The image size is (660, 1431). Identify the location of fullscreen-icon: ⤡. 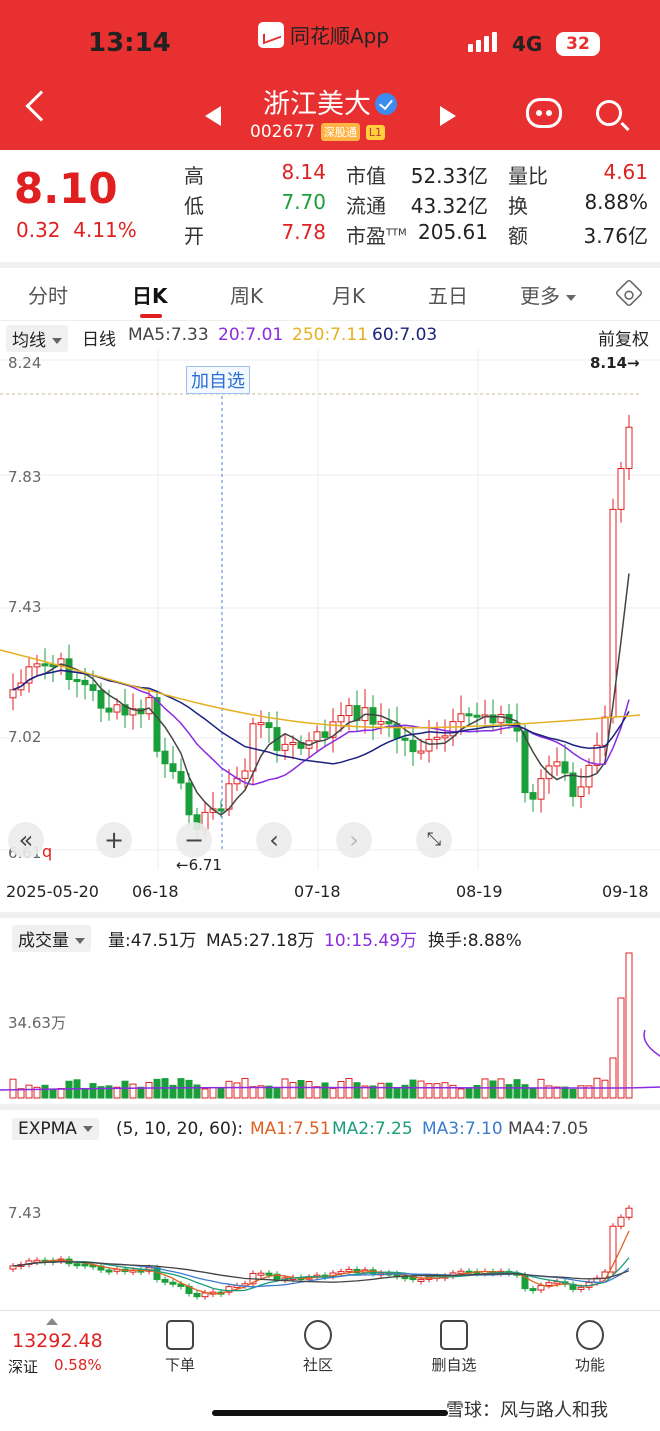
(434, 840).